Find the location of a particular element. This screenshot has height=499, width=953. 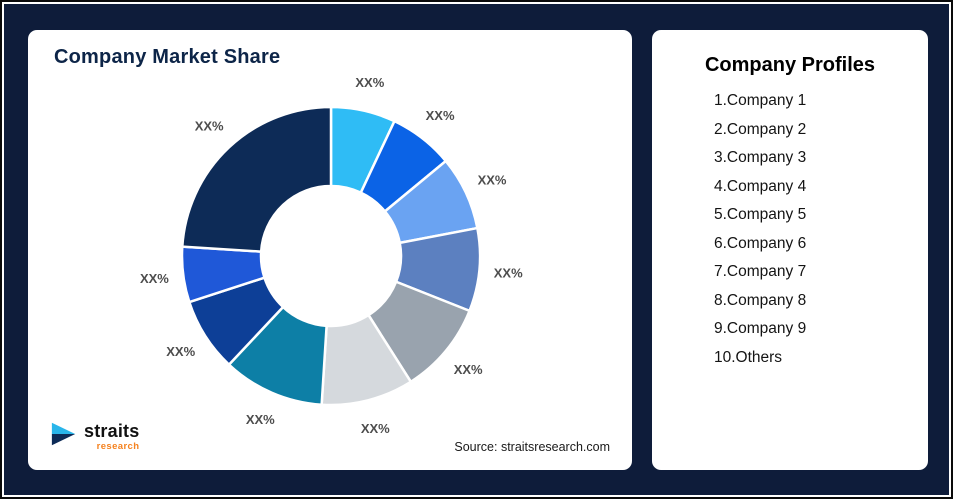

slice-label-company-1: XX% is located at coordinates (369, 82).